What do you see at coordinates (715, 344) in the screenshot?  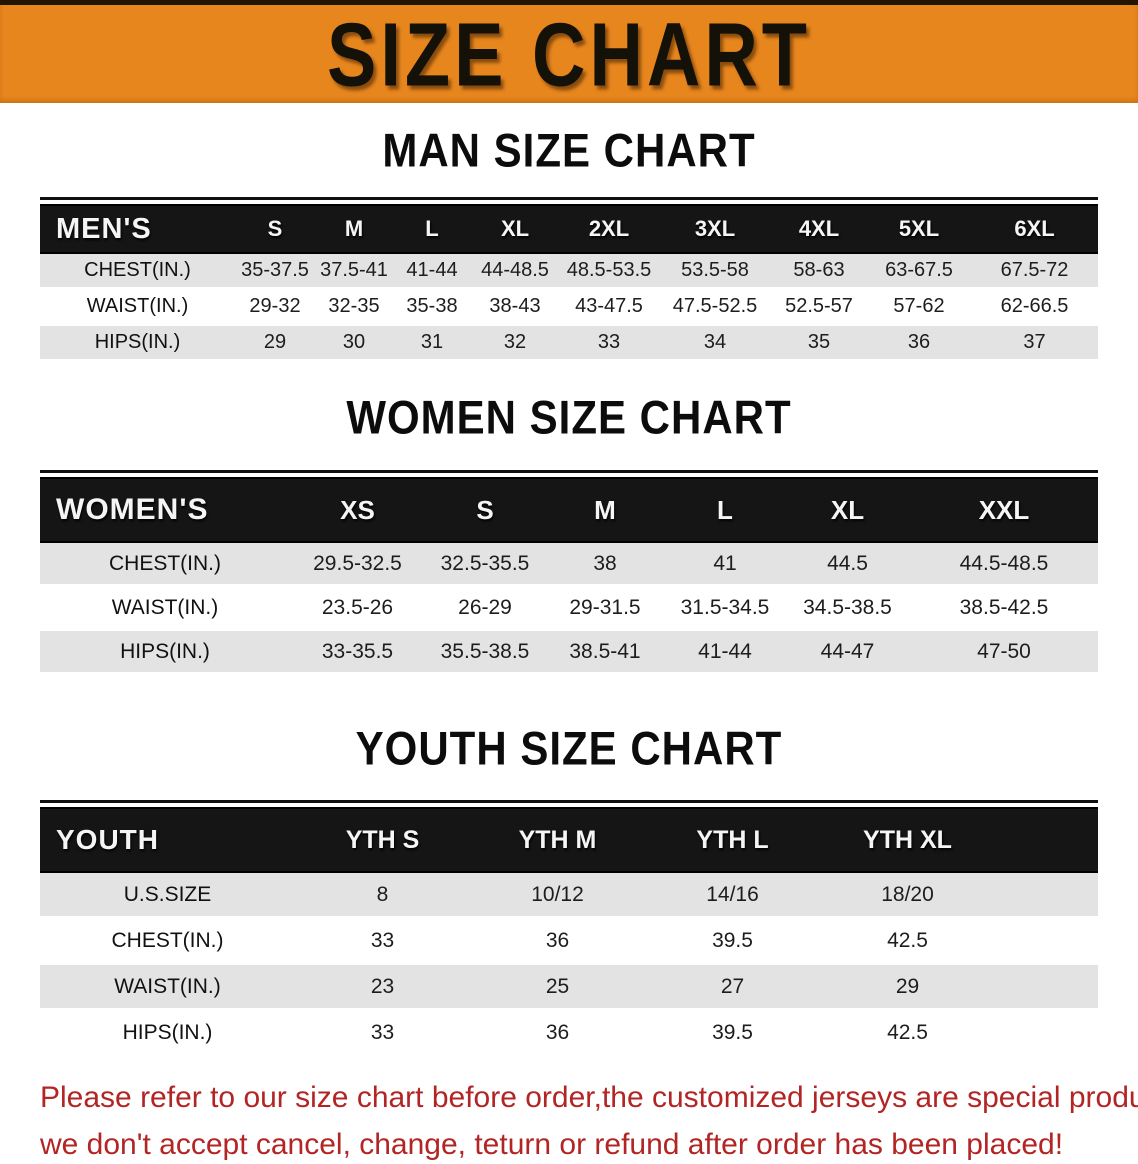 I see `size-value: 34` at bounding box center [715, 344].